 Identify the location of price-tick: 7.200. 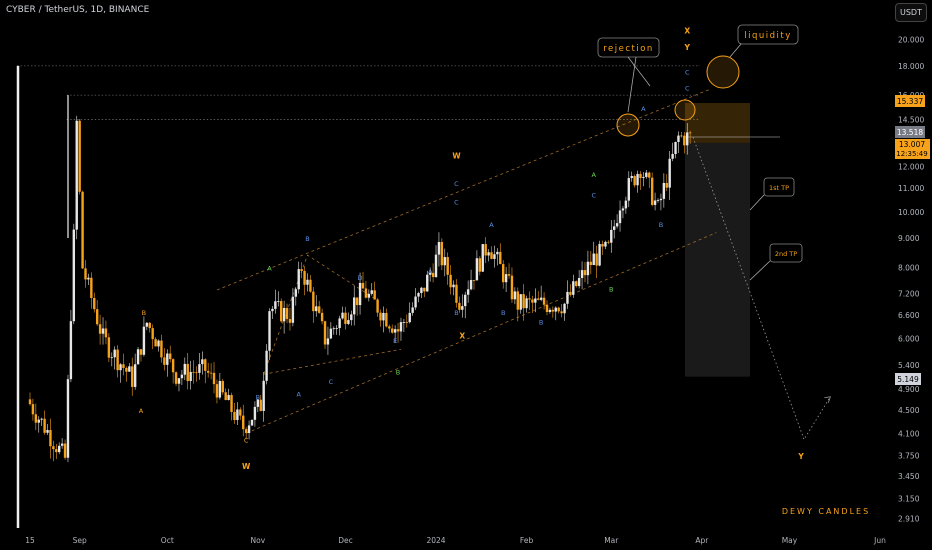
(909, 293).